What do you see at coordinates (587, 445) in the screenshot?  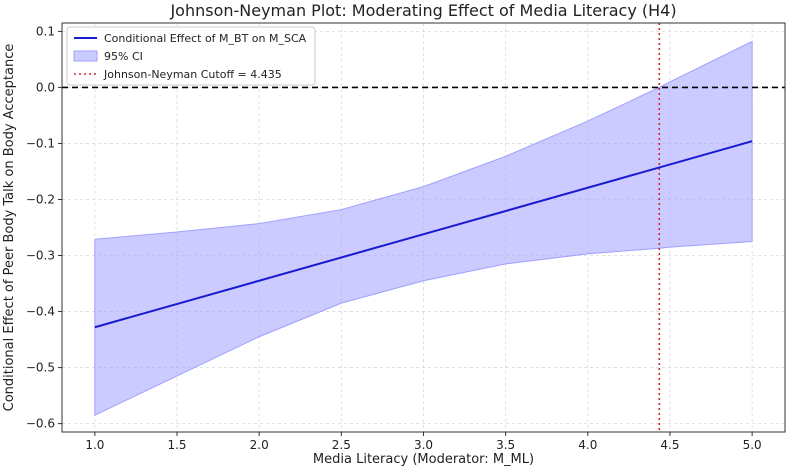 I see `x-tick-label: 4.0` at bounding box center [587, 445].